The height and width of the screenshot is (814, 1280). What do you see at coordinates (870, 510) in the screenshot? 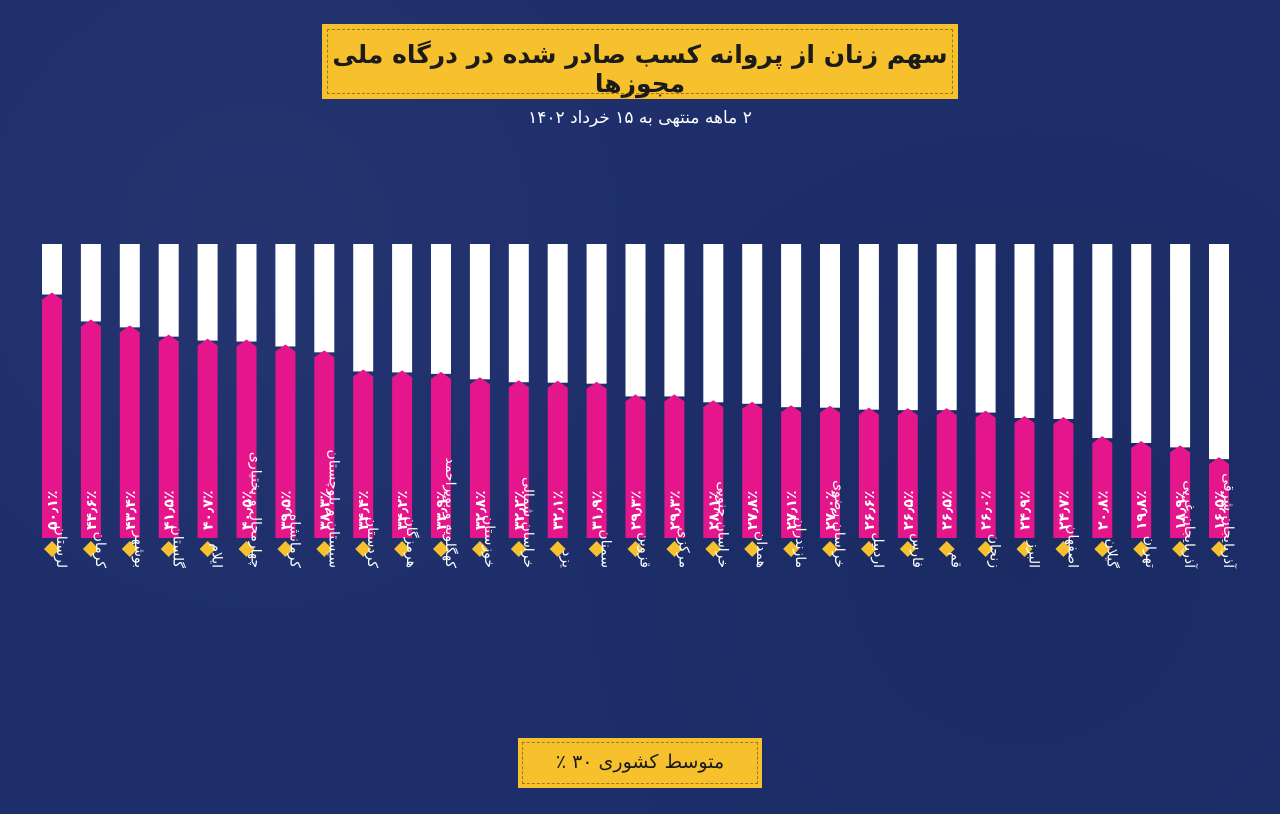
I see `data-label: ۲۶٫۶٪` at bounding box center [870, 510].